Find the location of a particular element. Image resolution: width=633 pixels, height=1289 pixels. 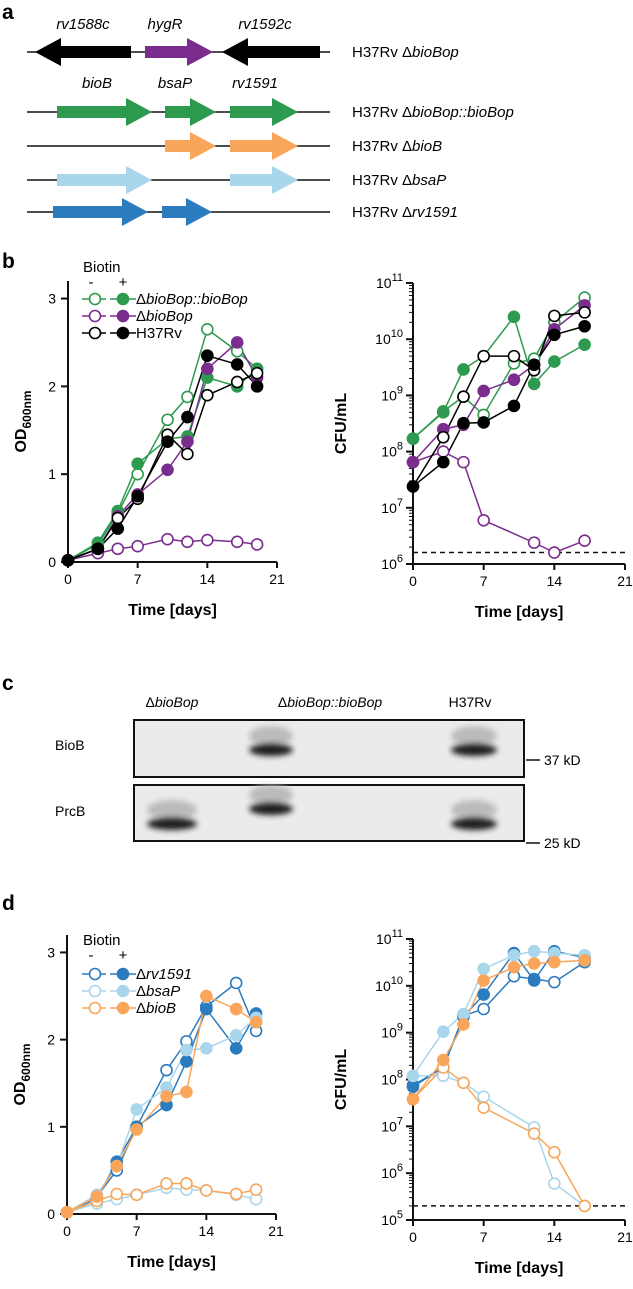

gene-label: rv1588c is located at coordinates (83, 24).